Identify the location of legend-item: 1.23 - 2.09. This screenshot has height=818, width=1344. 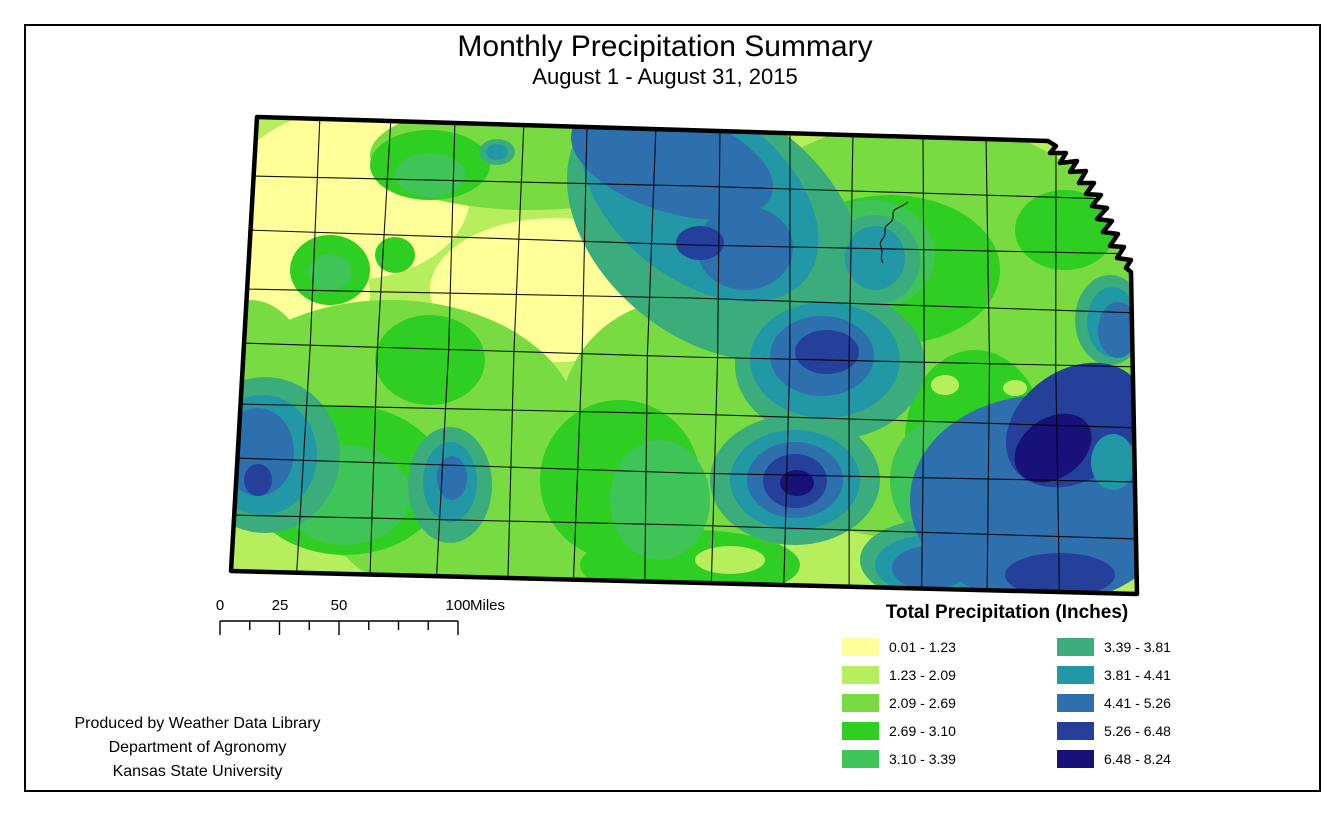
(899, 675).